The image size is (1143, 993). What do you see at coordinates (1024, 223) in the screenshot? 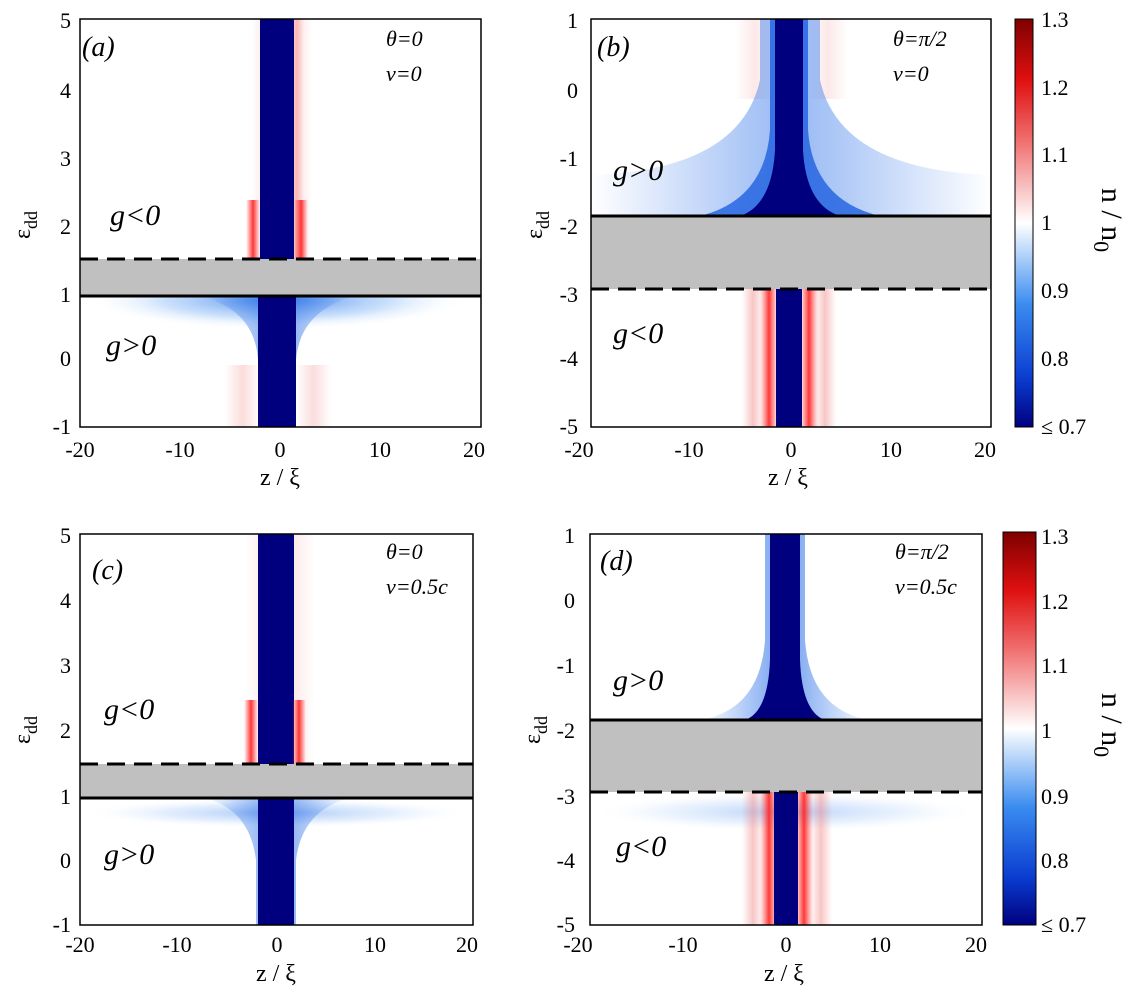
I see `colorbar-gradient` at bounding box center [1024, 223].